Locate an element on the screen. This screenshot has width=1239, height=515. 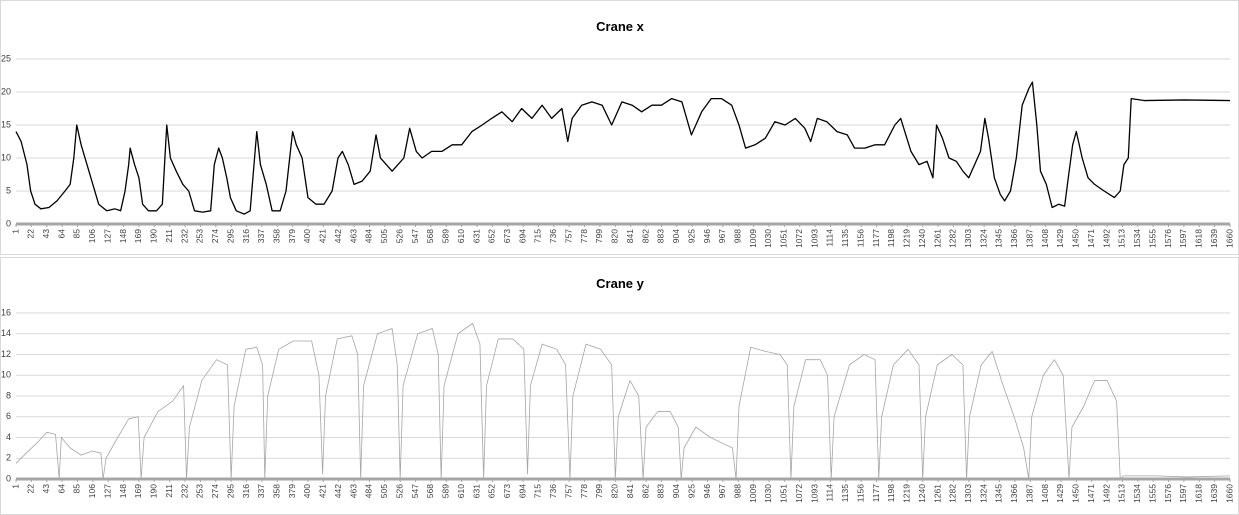
y-tick-label: 0 is located at coordinates (8, 478).